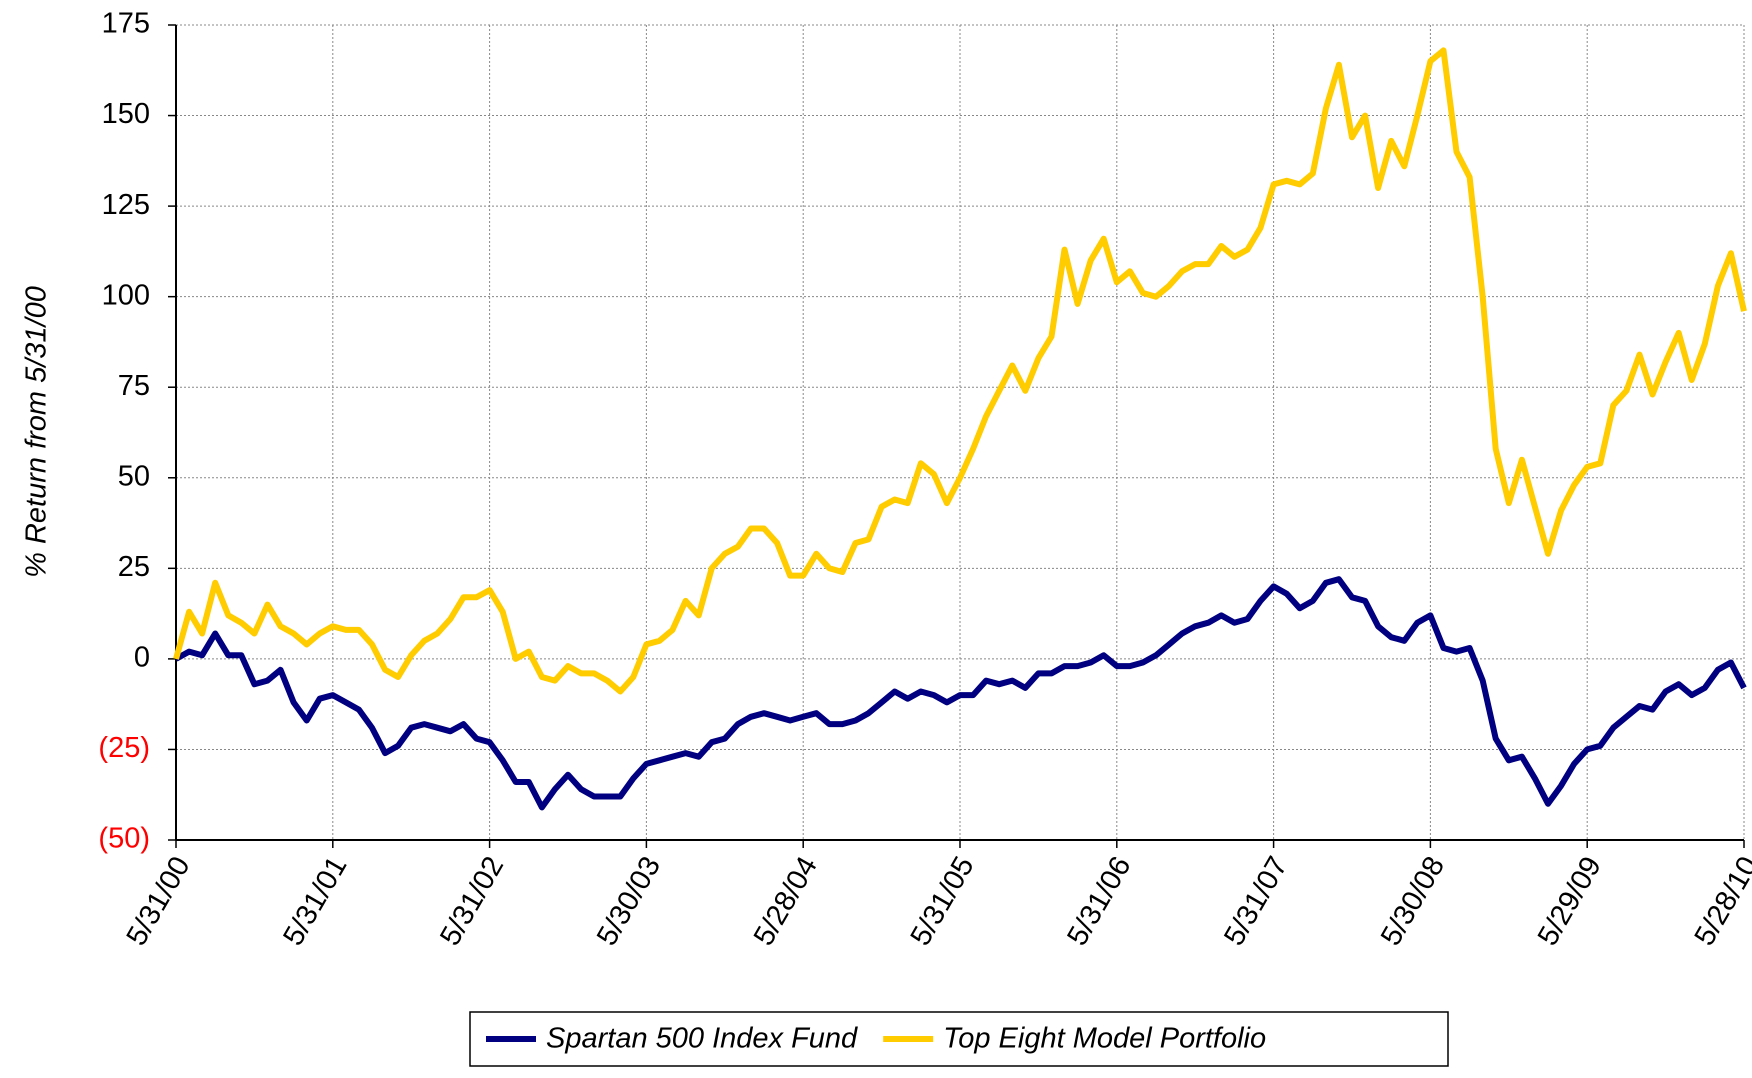 This screenshot has height=1078, width=1752. I want to click on x-tick-label: 5/30/03, so click(629, 901).